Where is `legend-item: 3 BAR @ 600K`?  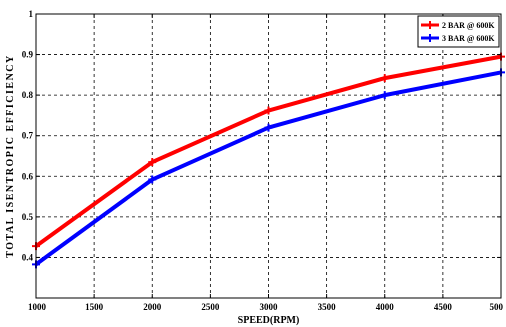
legend-item: 3 BAR @ 600K is located at coordinates (458, 38).